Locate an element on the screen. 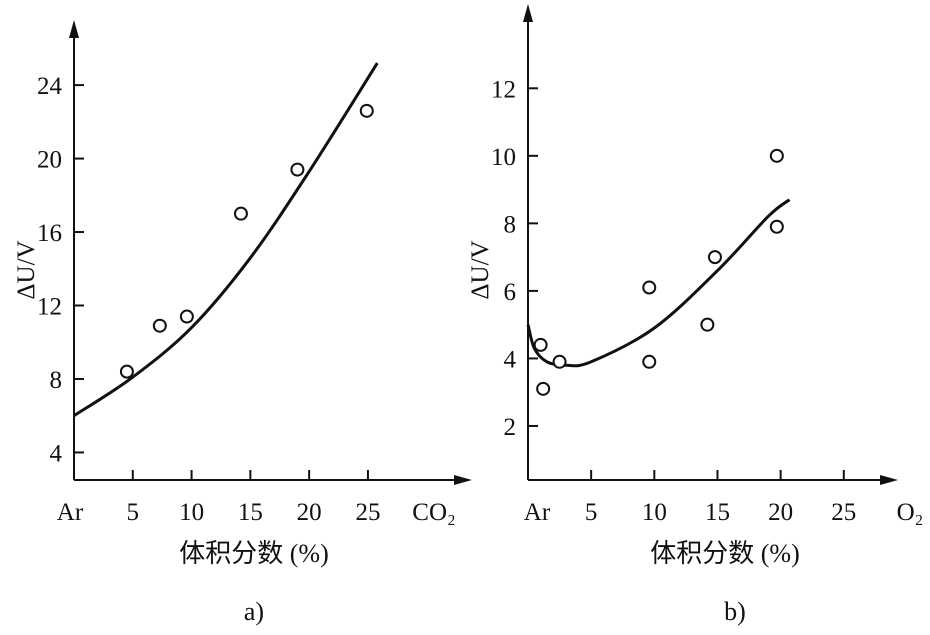  panel-a-x-tick-label-2: 15 is located at coordinates (250, 512).